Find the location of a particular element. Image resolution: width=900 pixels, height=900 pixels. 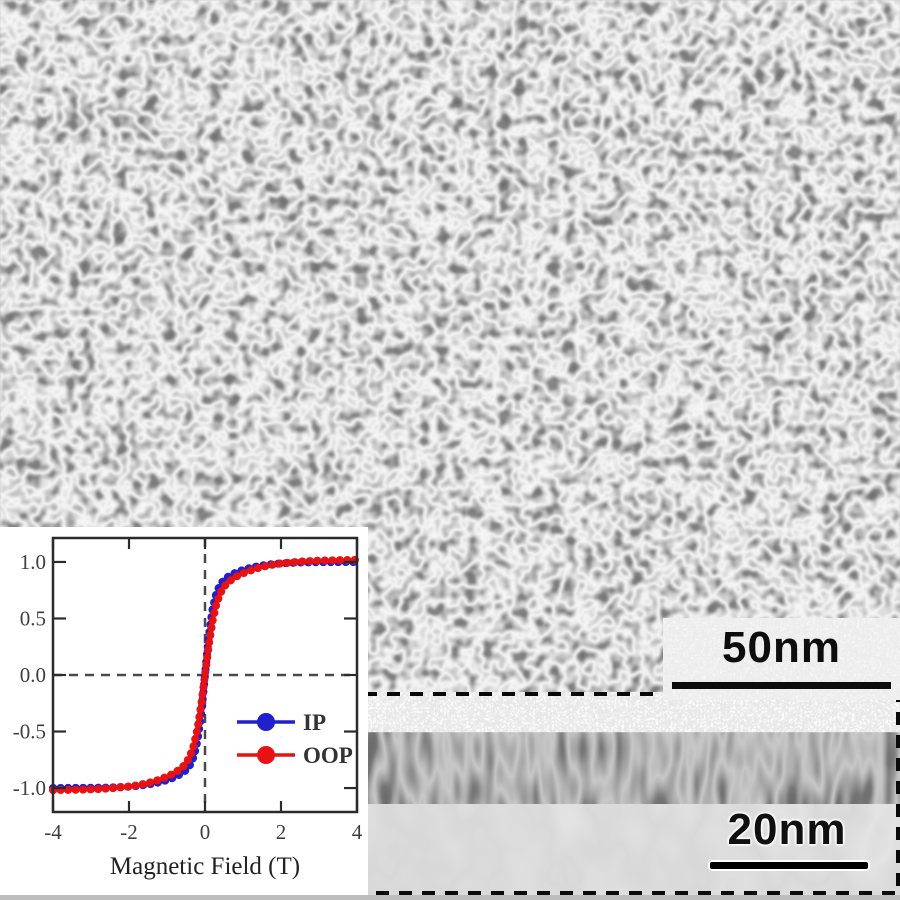

y-tick-label: -0.5 is located at coordinates (29, 732).